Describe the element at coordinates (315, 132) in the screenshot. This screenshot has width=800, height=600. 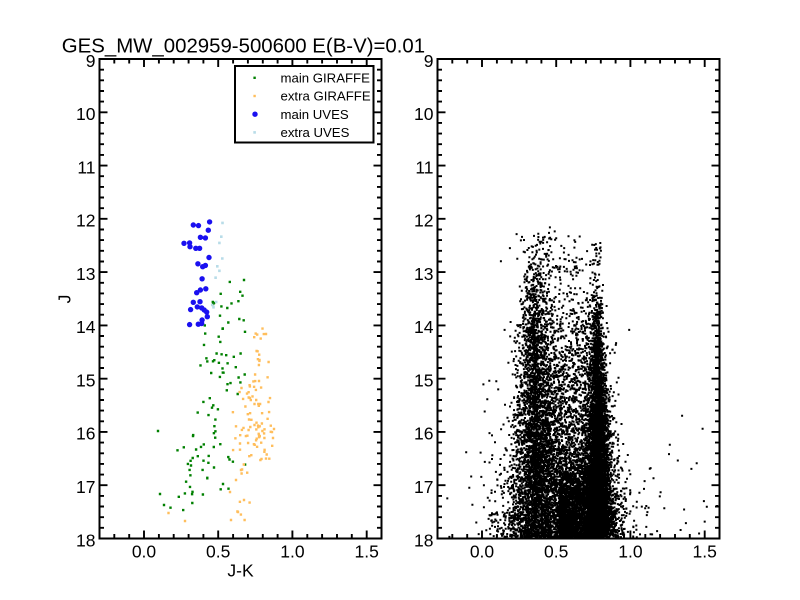
I see `svg-text: extra UVES` at that location.